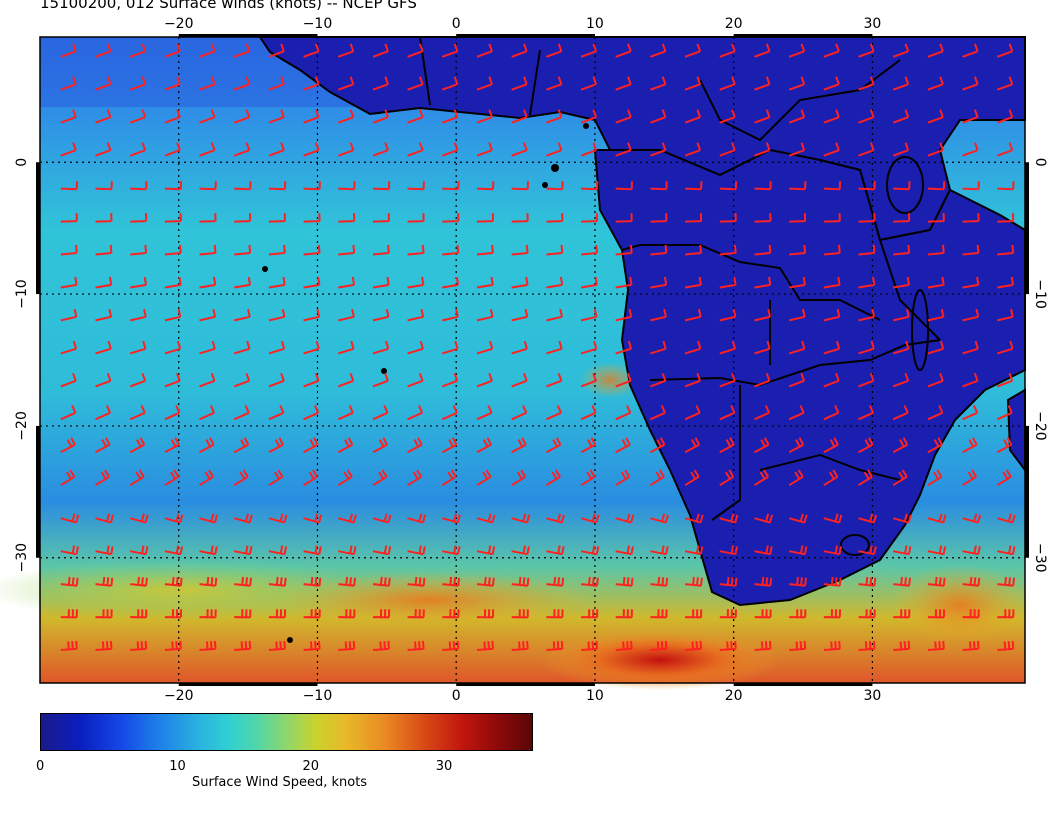  Describe the element at coordinates (22, 365) in the screenshot. I see `lat-tick-labels-left: 0 −10 −20 −30` at that location.